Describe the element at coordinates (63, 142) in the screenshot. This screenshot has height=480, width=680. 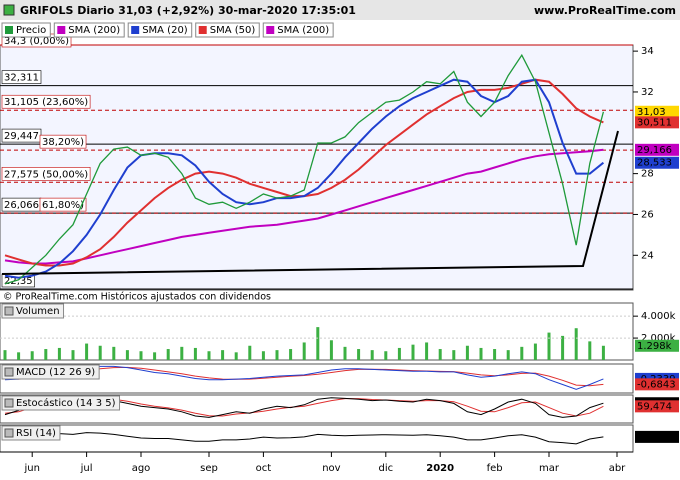
I see `level-label: 38,20%)` at that location.